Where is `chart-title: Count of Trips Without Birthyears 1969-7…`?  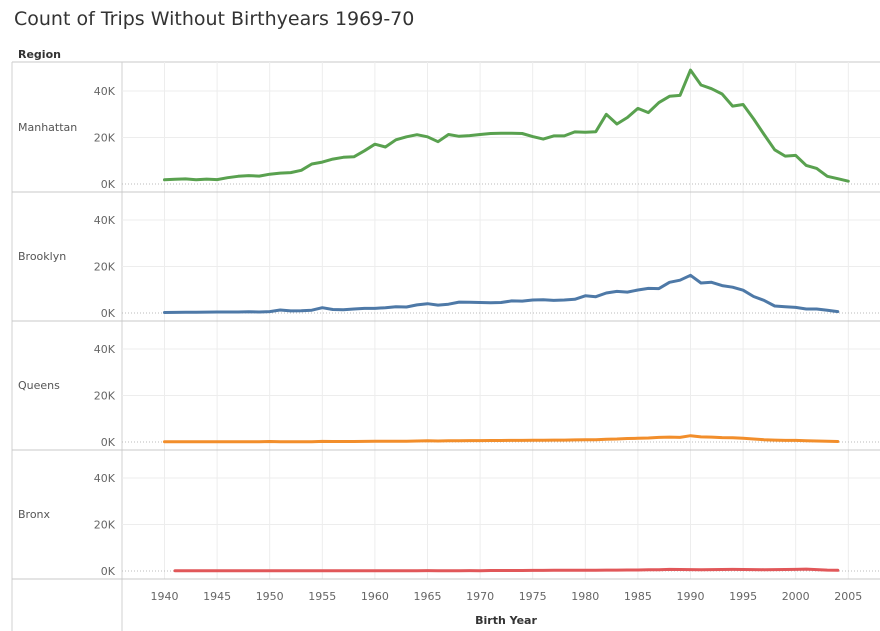
chart-title: Count of Trips Without Birthyears 1969-7… is located at coordinates (214, 19).